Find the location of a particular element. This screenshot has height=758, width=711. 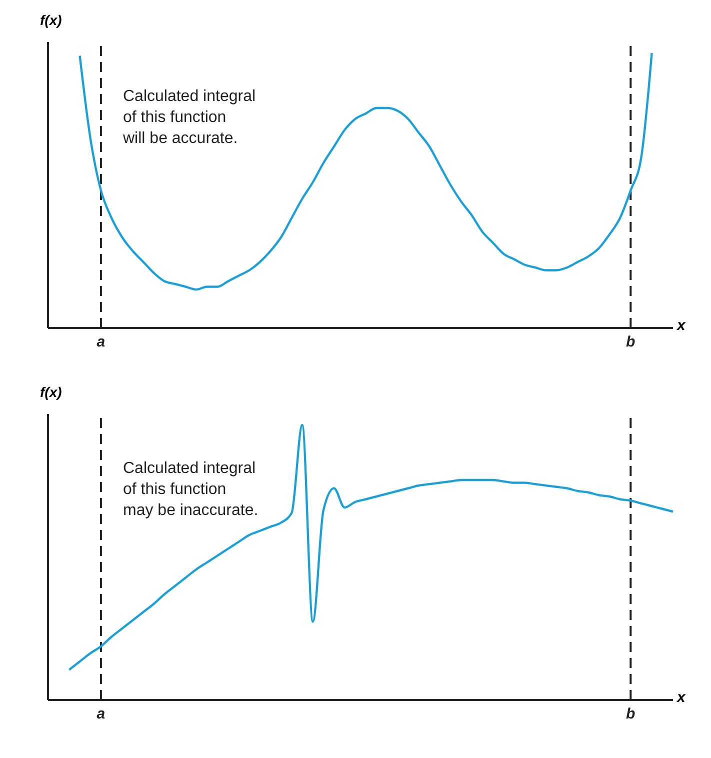

annotation: Calculated integral of this function may be inaccurate. is located at coordinates (190, 490).